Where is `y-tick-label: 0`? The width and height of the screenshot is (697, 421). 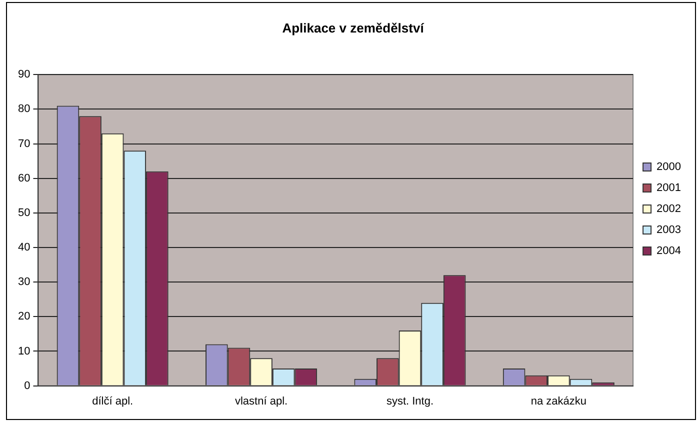
y-tick-label: 0 is located at coordinates (27, 386).